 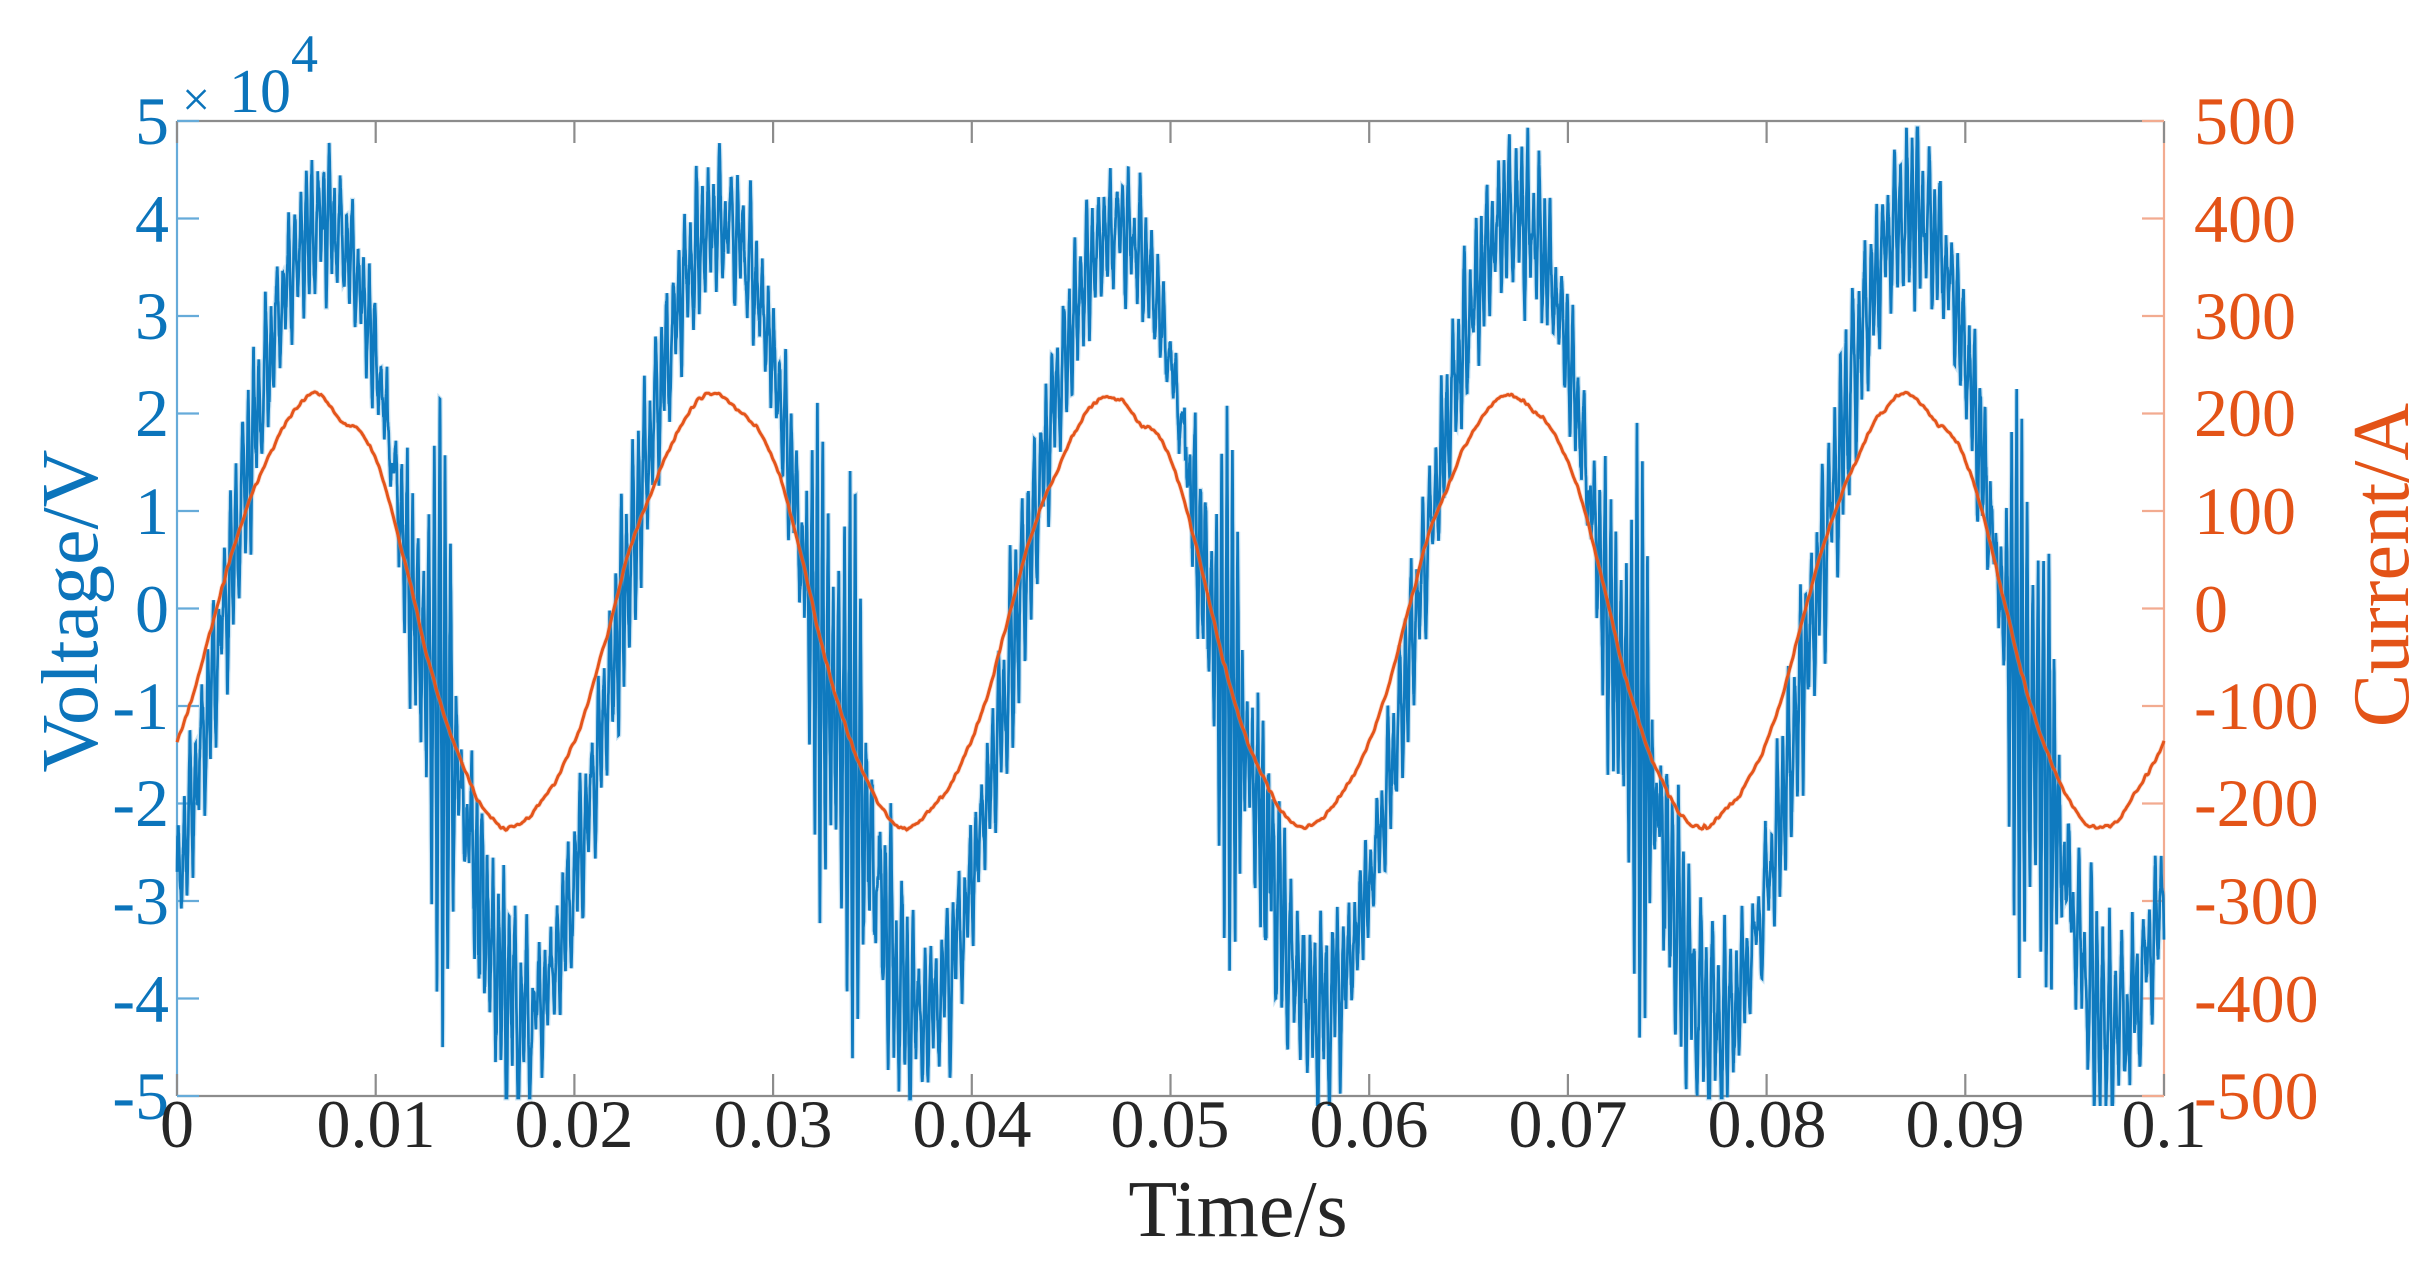 What do you see at coordinates (972, 1124) in the screenshot?
I see `svg-text: 0.04` at bounding box center [972, 1124].